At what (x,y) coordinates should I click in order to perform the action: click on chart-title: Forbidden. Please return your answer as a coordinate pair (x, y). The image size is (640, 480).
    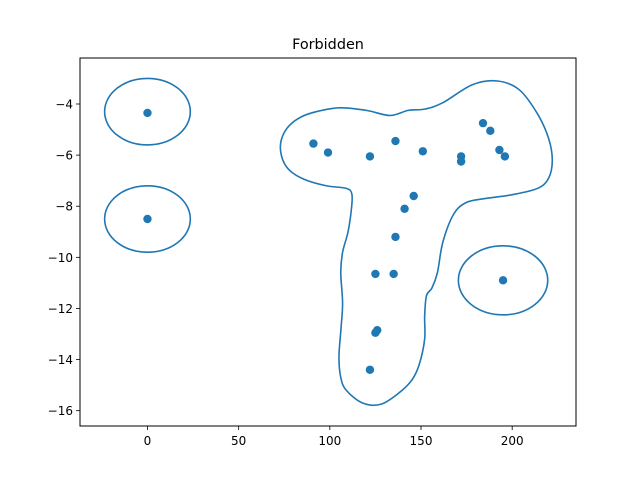
    Looking at the image, I should click on (328, 45).